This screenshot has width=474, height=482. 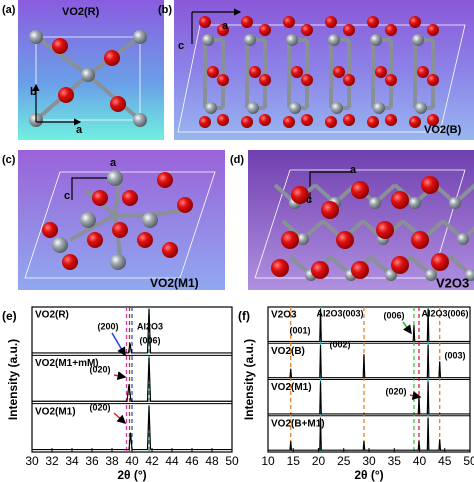 I want to click on axis-label: b, so click(x=33, y=92).